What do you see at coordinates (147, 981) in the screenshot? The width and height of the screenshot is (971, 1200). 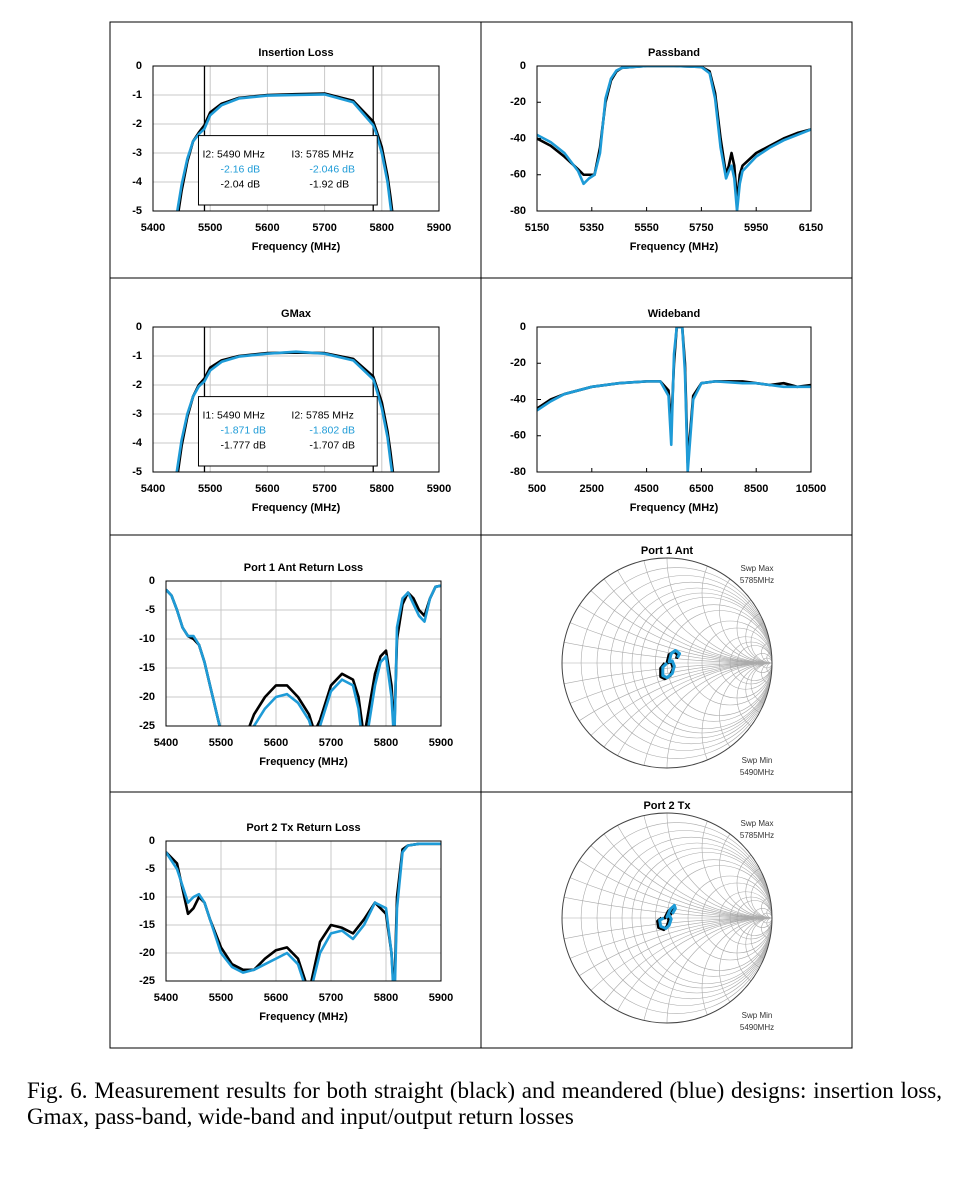 I see `y-tick-label: -25` at bounding box center [147, 981].